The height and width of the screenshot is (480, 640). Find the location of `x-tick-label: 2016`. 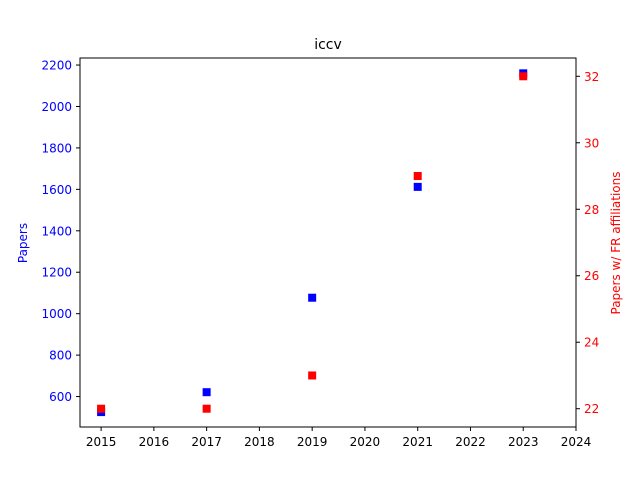

x-tick-label: 2016 is located at coordinates (154, 442).